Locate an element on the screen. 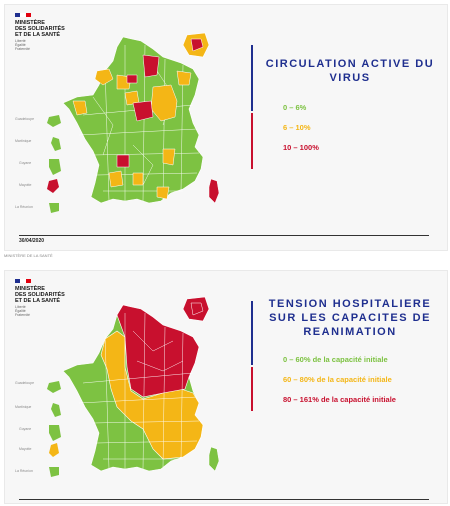 The height and width of the screenshot is (506, 450). legend-item-high: 80 – 161% de la capacité initiale is located at coordinates (339, 399).